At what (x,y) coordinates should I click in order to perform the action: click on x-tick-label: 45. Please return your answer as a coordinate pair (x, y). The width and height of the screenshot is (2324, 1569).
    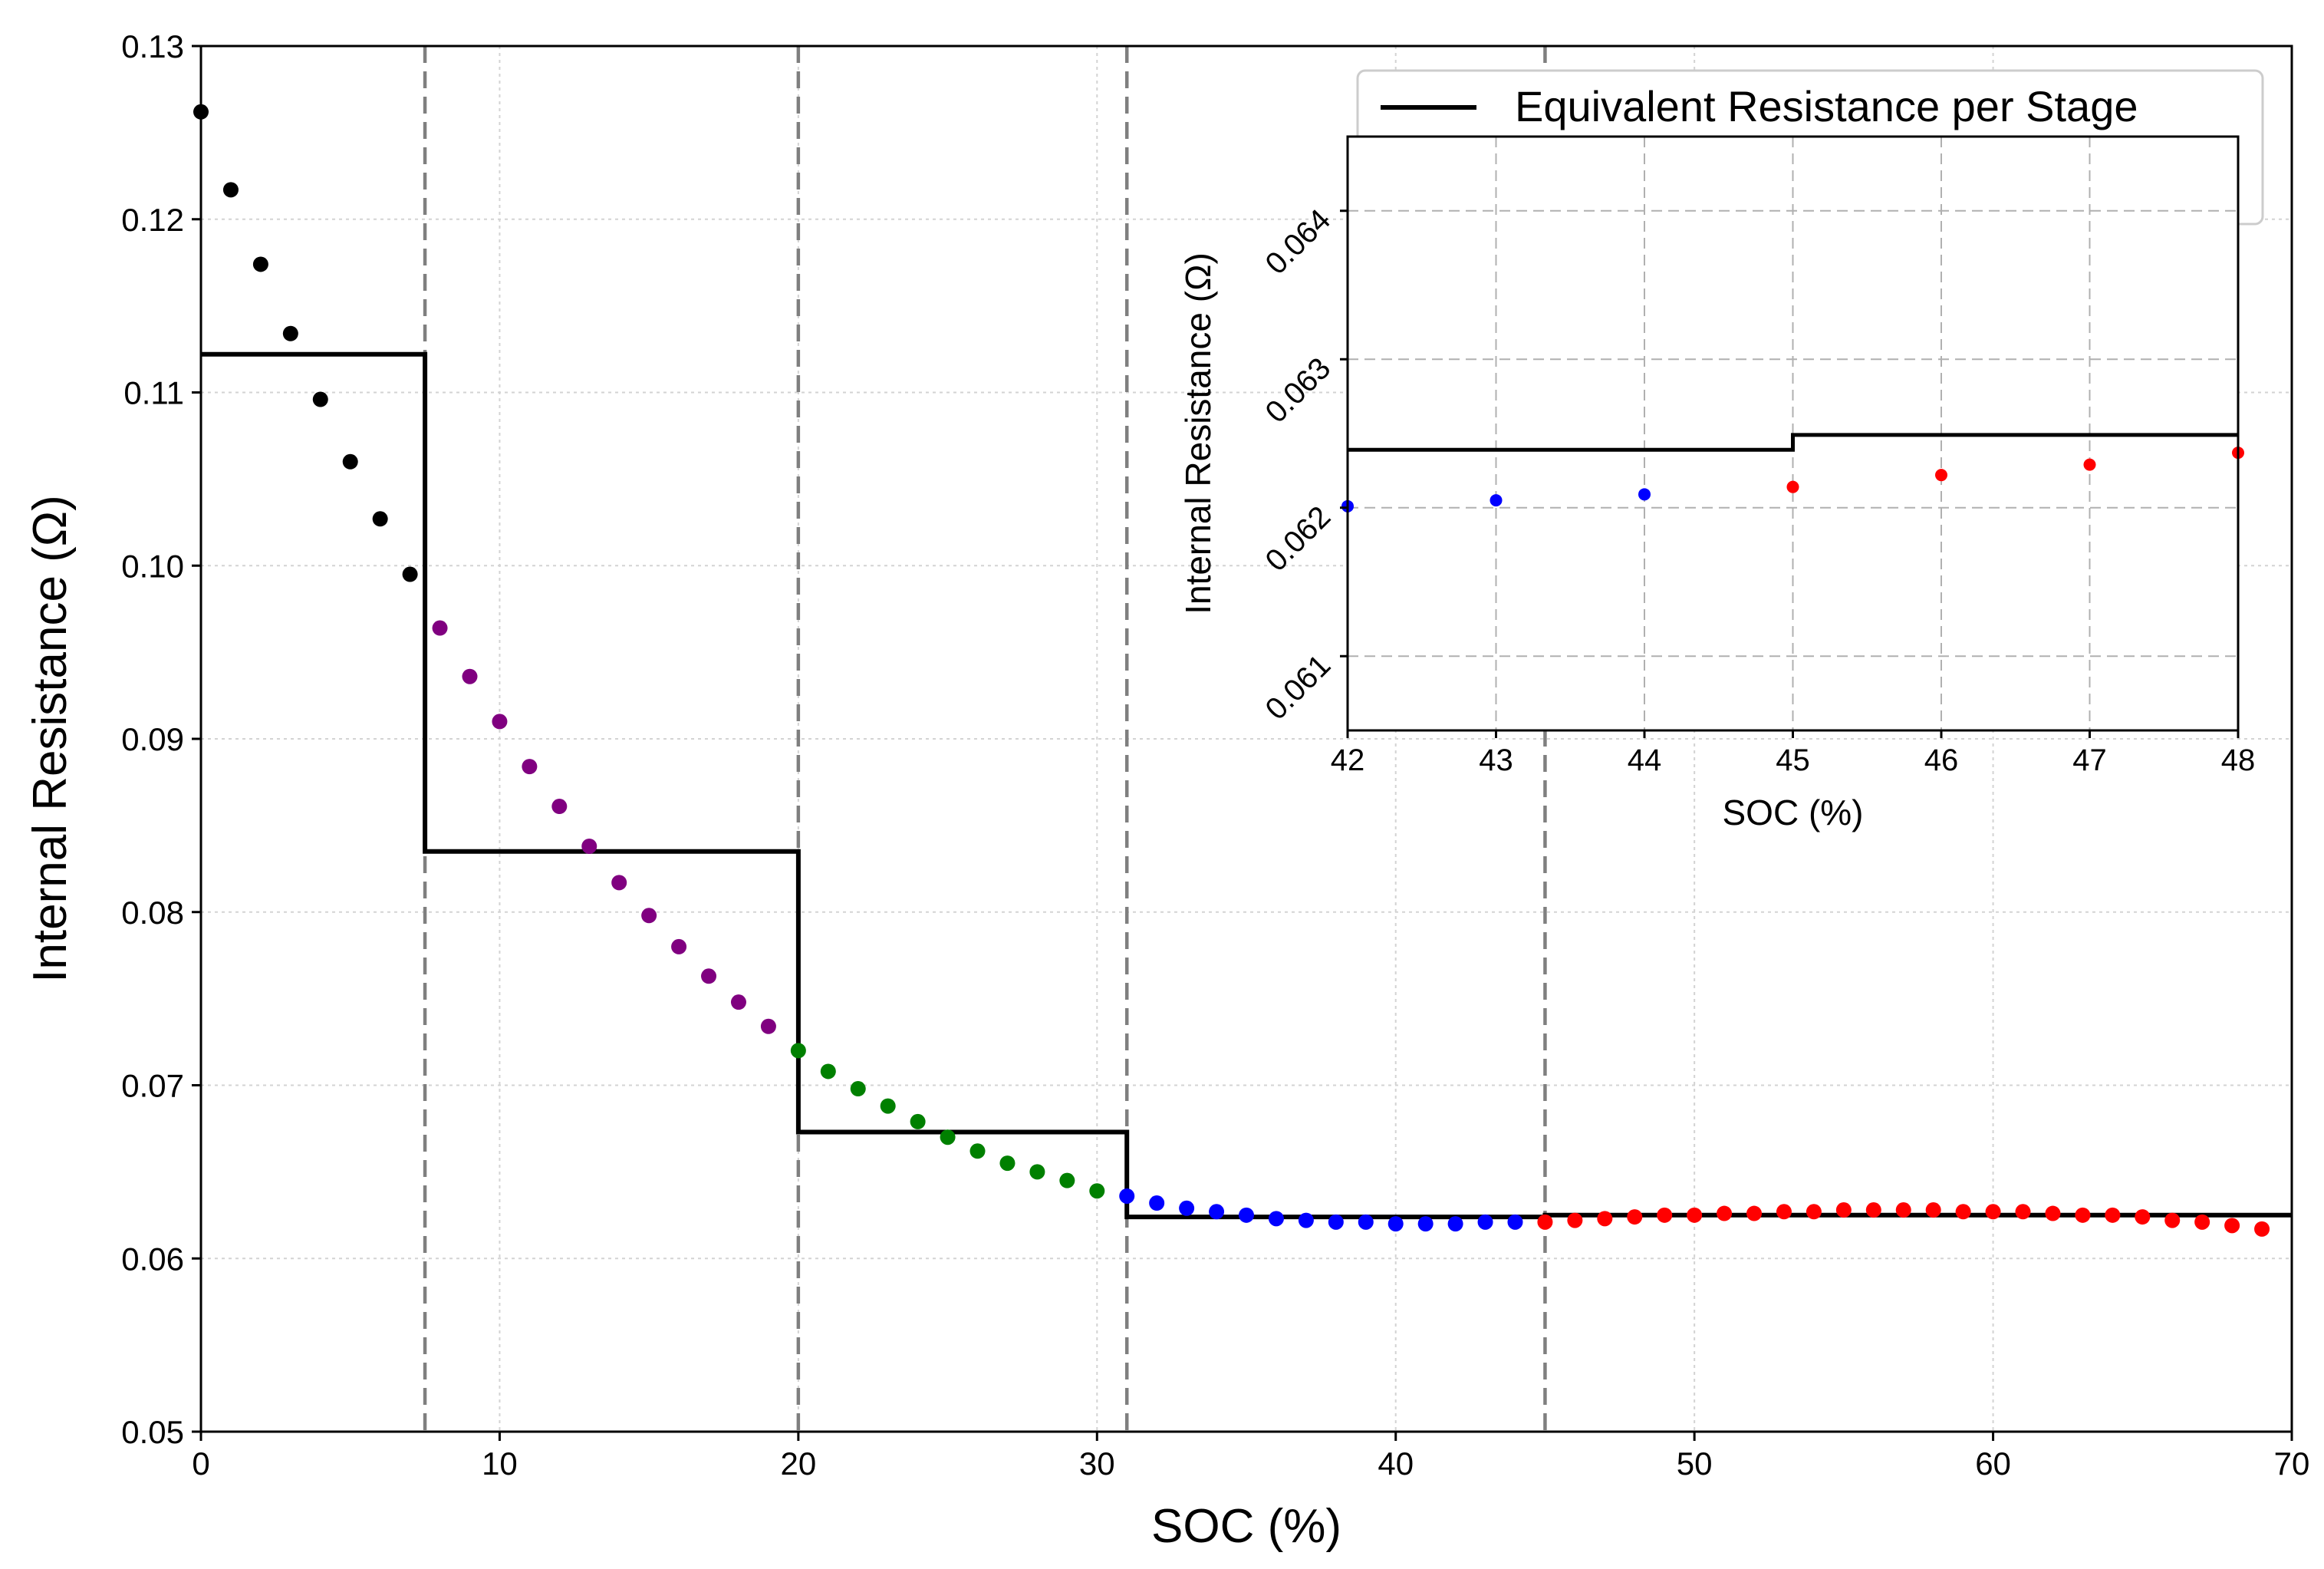
    Looking at the image, I should click on (1793, 760).